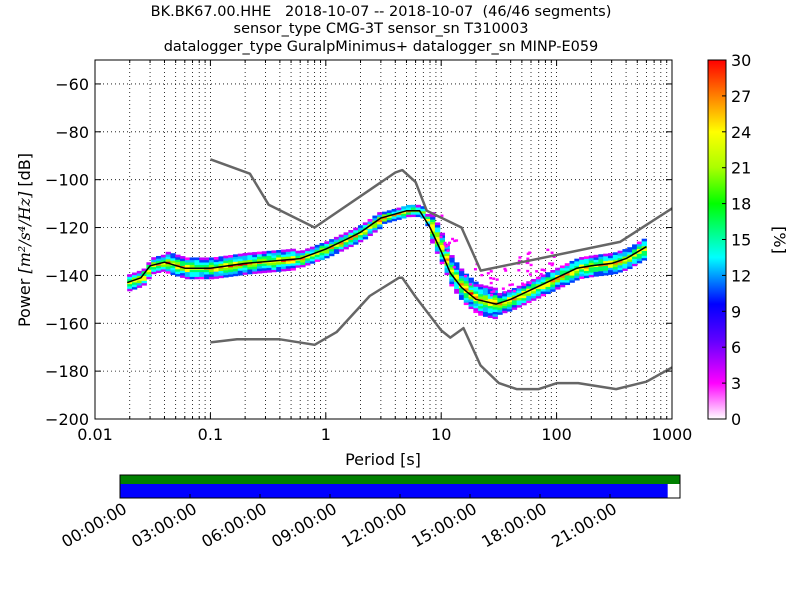 This screenshot has width=800, height=600. Describe the element at coordinates (514, 525) in the screenshot. I see `time-tick-label: 18:00:00` at that location.